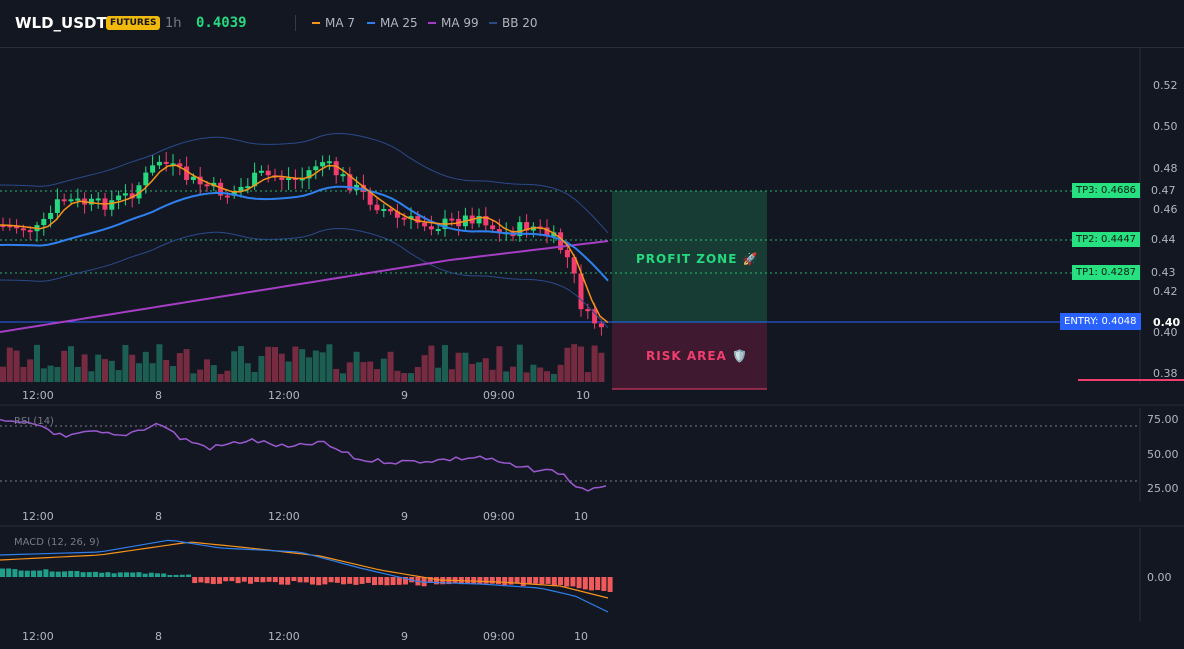  I want to click on entry-text: ENTRY: 0.4048, so click(1100, 321).